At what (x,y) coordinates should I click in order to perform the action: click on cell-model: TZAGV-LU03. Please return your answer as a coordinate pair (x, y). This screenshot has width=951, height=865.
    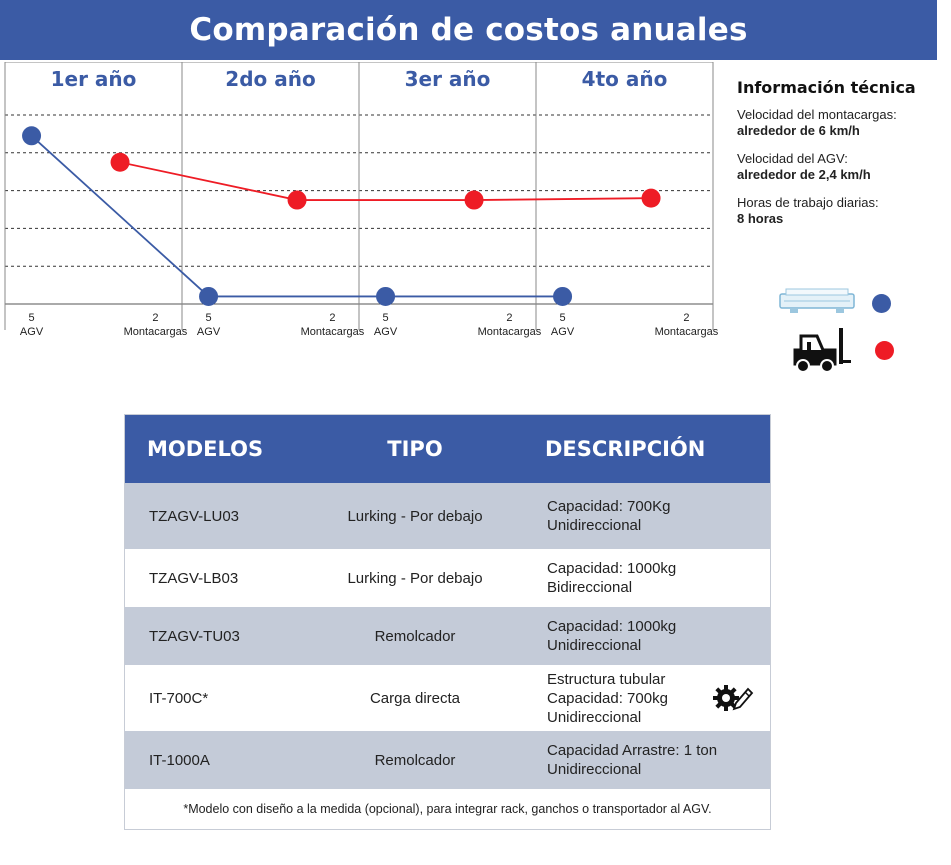
    Looking at the image, I should click on (194, 516).